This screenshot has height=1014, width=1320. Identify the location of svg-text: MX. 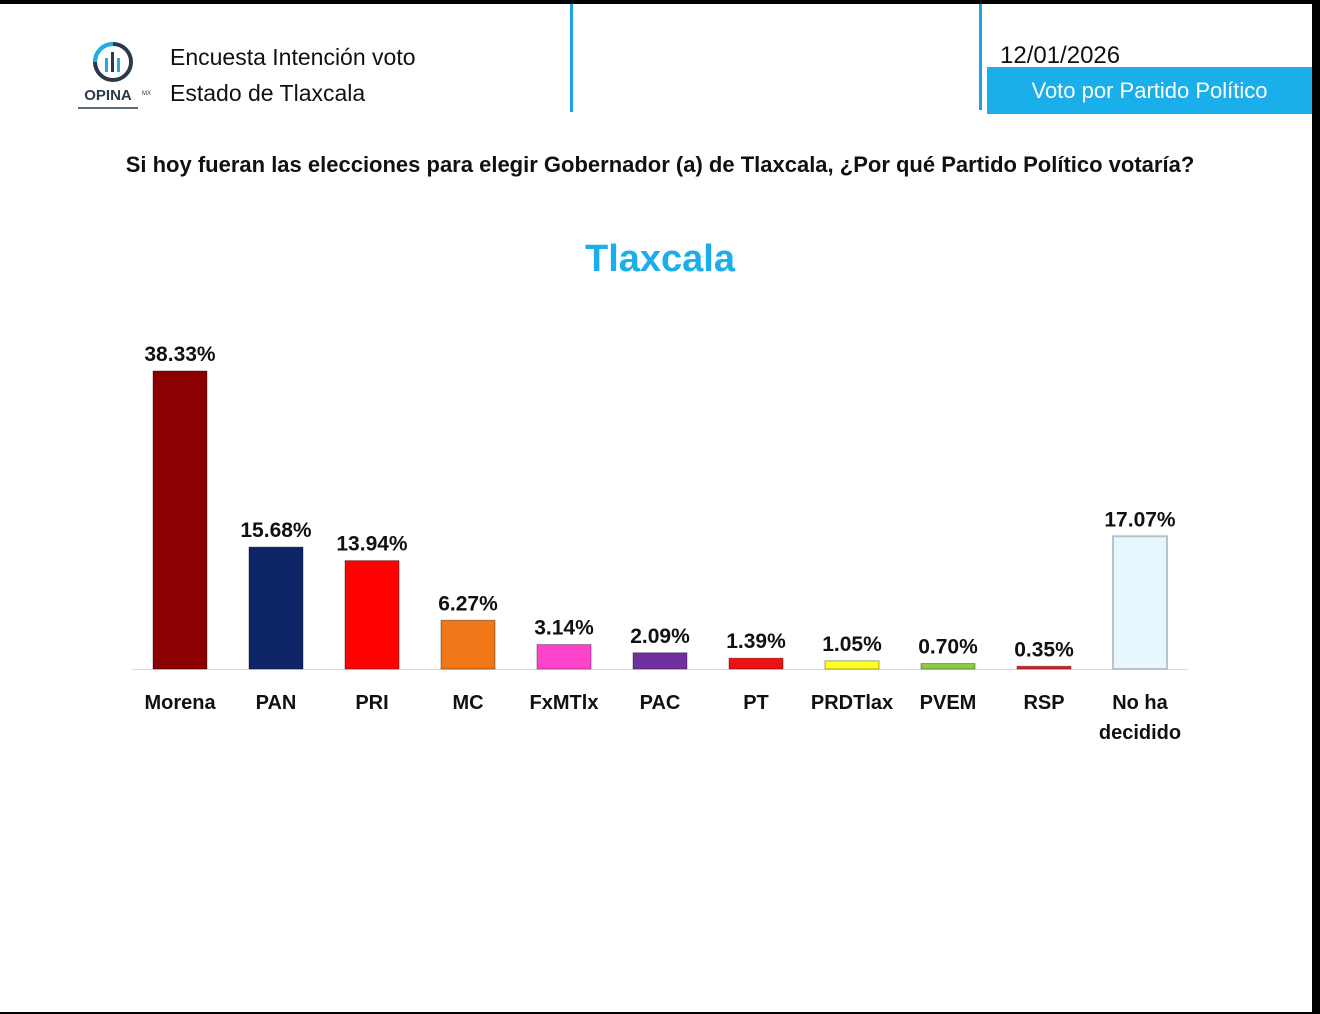
(146, 94).